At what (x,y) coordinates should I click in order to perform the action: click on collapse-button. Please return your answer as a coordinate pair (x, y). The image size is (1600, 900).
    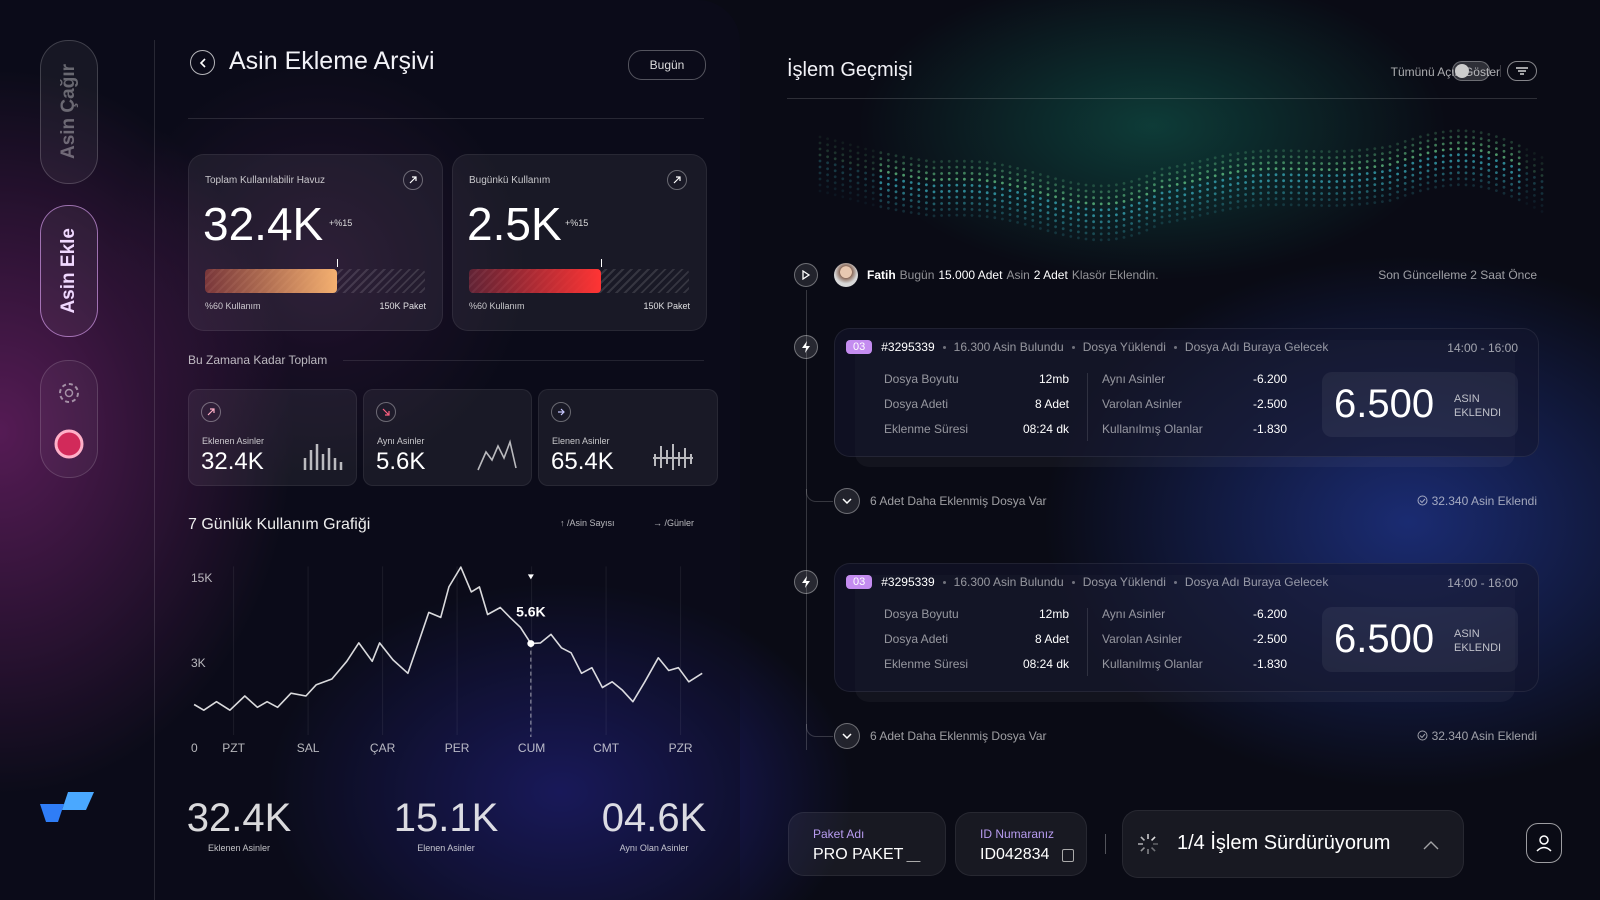
    Looking at the image, I should click on (1431, 843).